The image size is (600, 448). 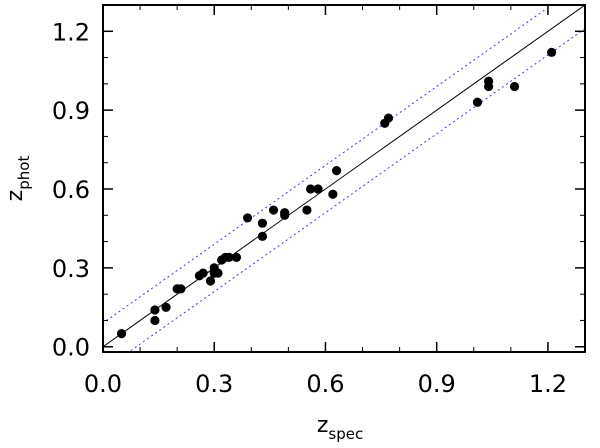 I want to click on x-tick-label: 0.3, so click(x=214, y=384).